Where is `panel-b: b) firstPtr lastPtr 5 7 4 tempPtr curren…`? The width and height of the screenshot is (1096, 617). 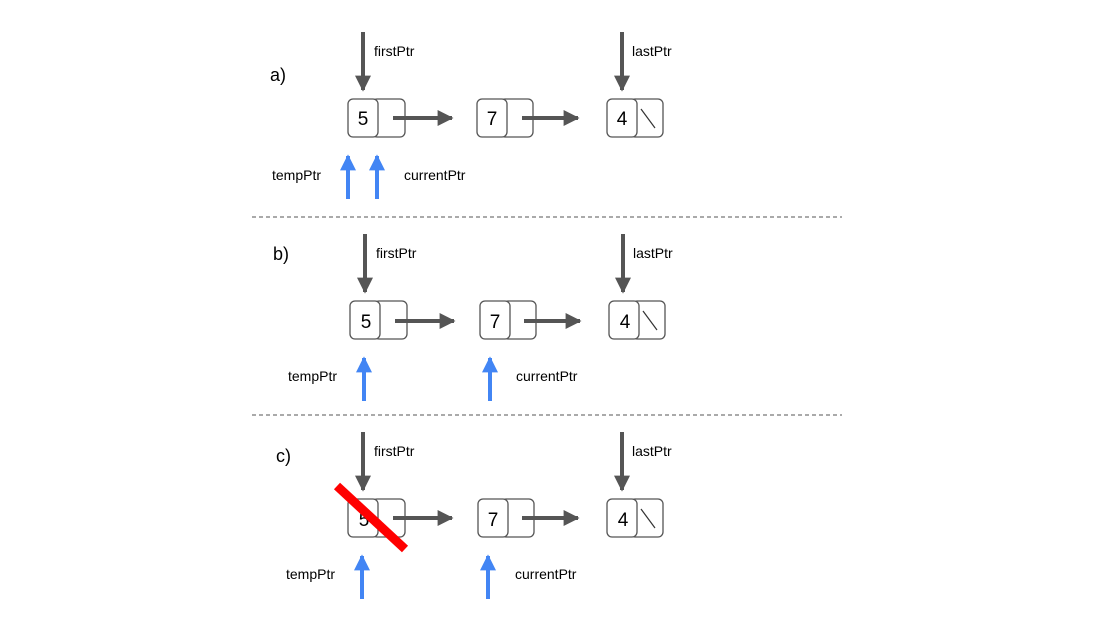 panel-b: b) firstPtr lastPtr 5 7 4 tempPtr curren… is located at coordinates (473, 317).